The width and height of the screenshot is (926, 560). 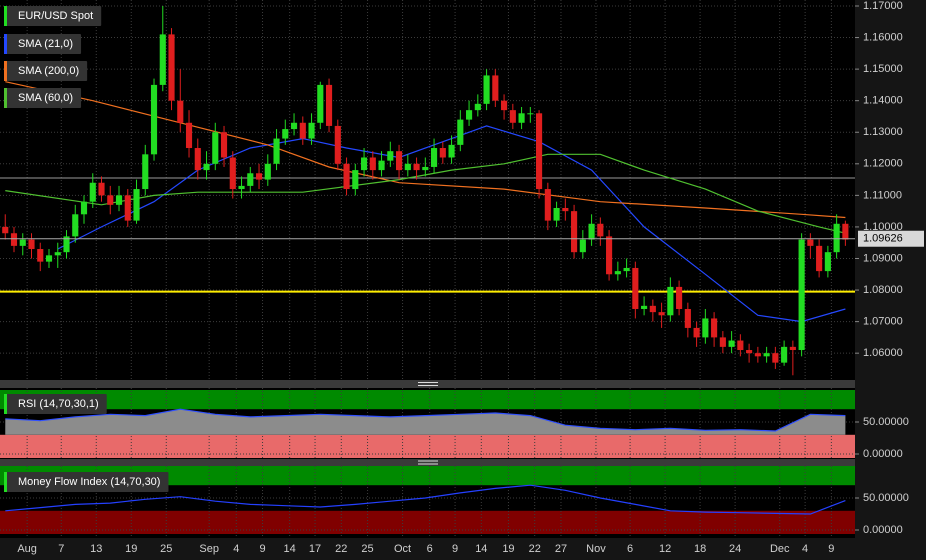 I want to click on y-tick-label: 1.14000, so click(x=883, y=101).